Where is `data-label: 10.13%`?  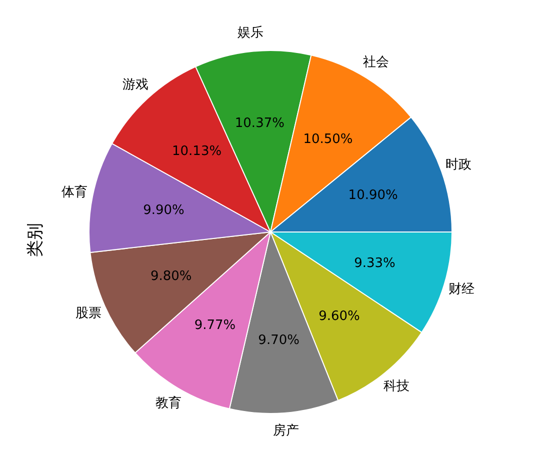
data-label: 10.13% is located at coordinates (197, 152).